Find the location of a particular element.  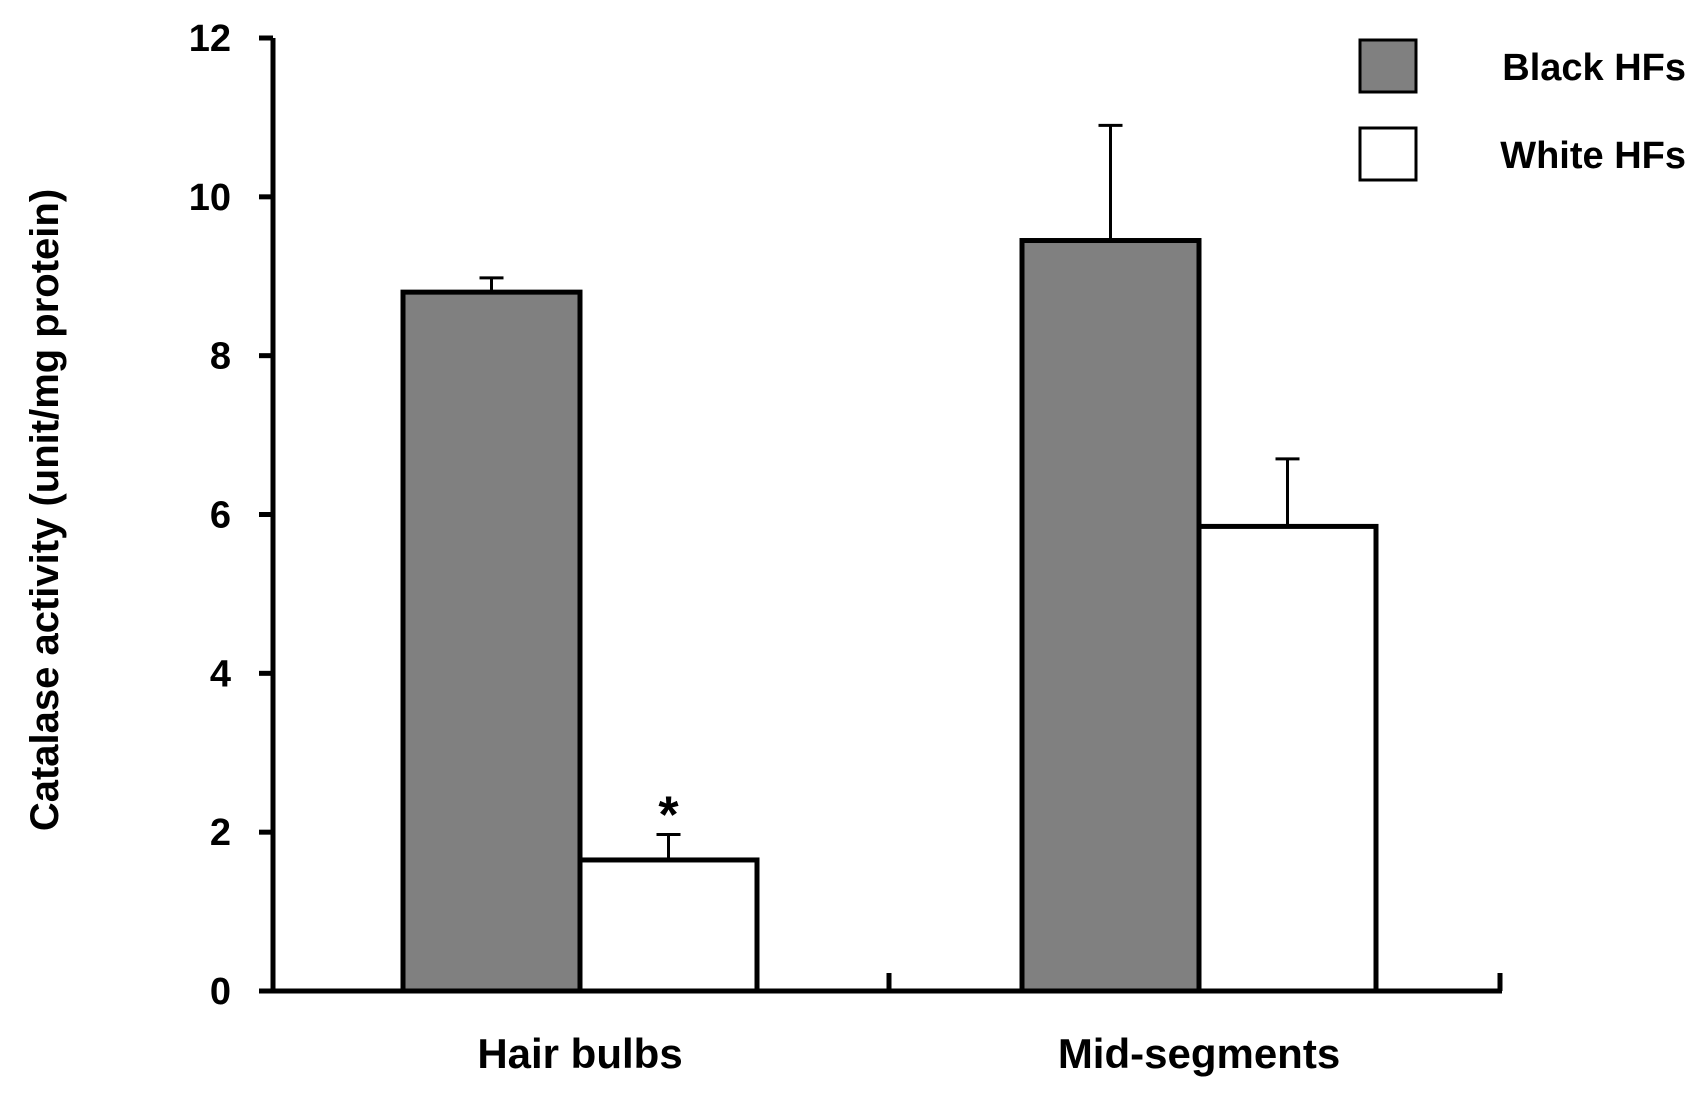

y-tick-label-2: 2 is located at coordinates (220, 833).